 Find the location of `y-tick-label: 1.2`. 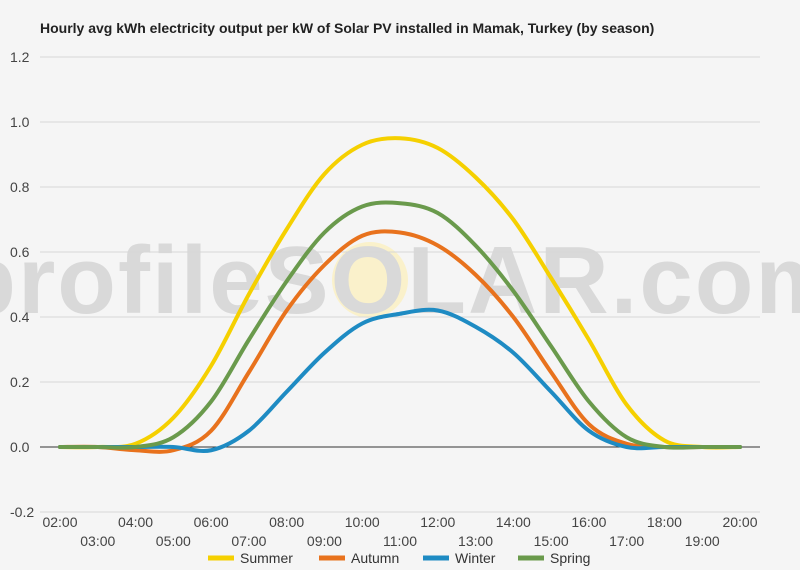

y-tick-label: 1.2 is located at coordinates (20, 57).